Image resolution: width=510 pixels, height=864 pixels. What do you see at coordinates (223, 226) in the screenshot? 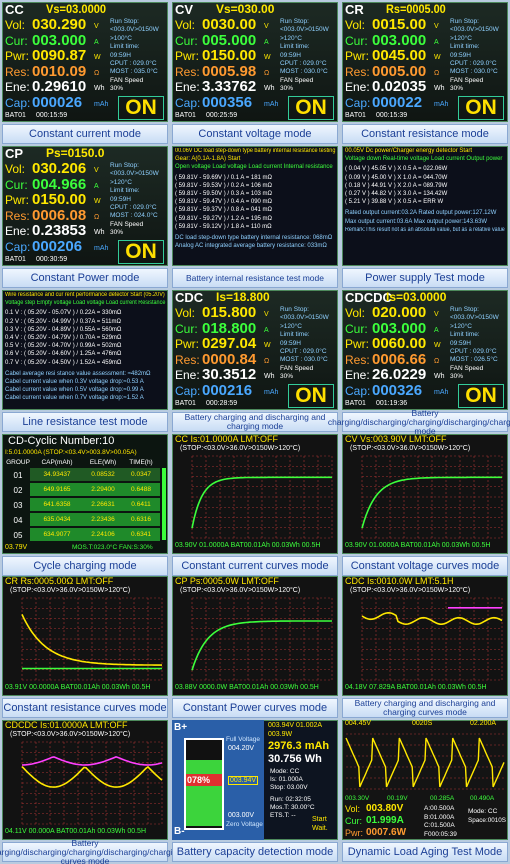
I see `result-row: ( 59.81V - 59.12V ) / 1.8 A = 110 mΩ` at bounding box center [223, 226].